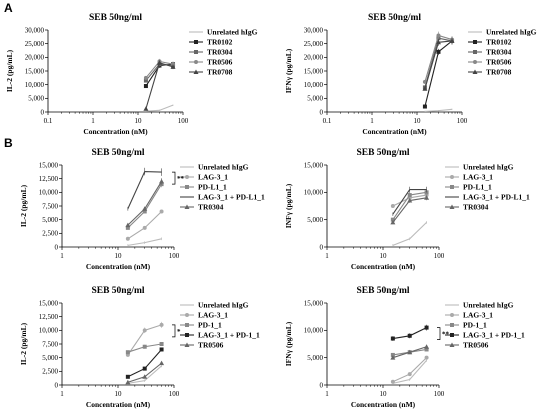 This screenshot has height=414, width=550. Describe the element at coordinates (35, 30) in the screenshot. I see `y-tick-label: 30,000` at that location.